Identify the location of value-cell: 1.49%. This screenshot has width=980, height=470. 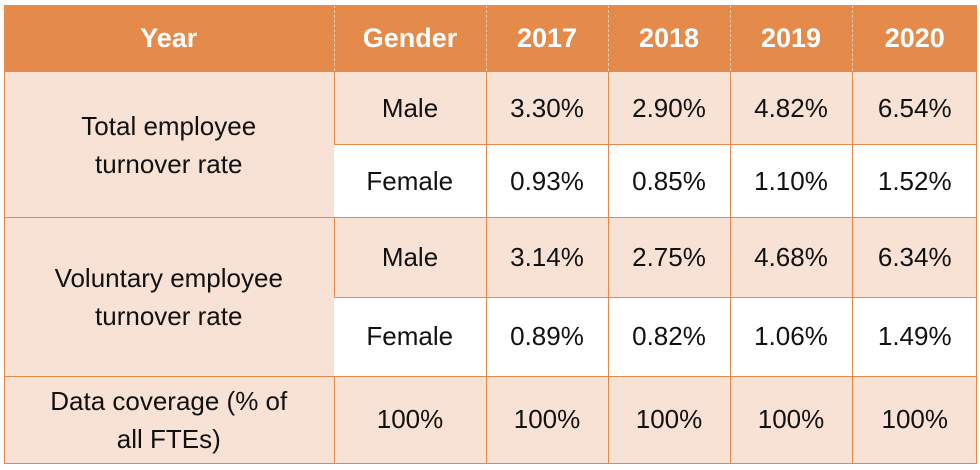
(914, 337).